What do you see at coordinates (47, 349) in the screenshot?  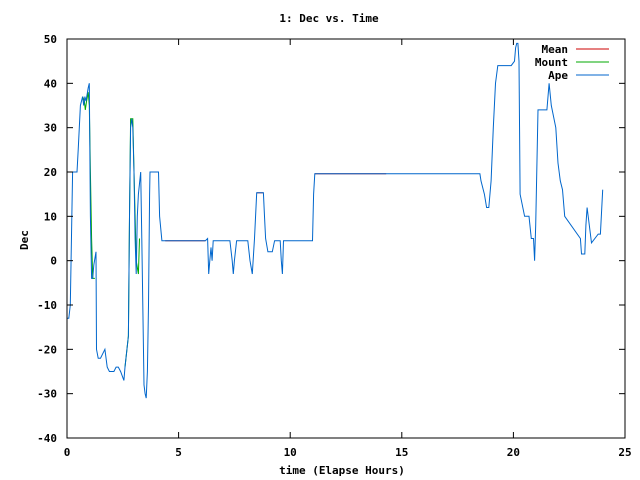 I see `y-tick-label: -20` at bounding box center [47, 349].